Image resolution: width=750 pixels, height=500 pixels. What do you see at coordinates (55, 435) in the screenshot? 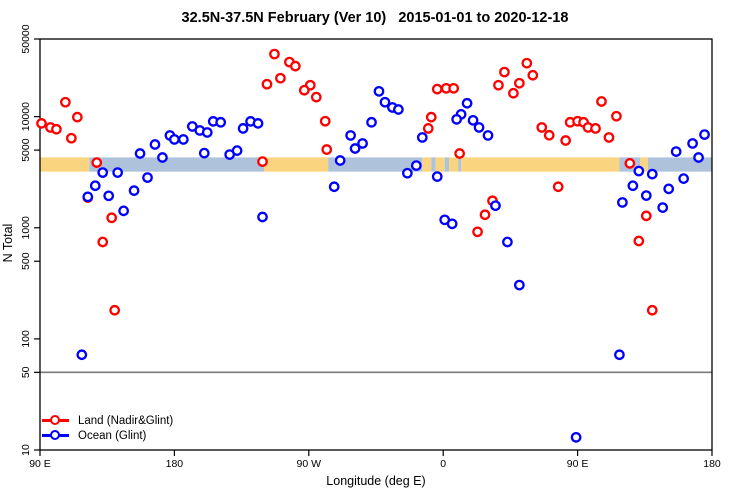
I see `ocean-series-swatch-icon` at bounding box center [55, 435].